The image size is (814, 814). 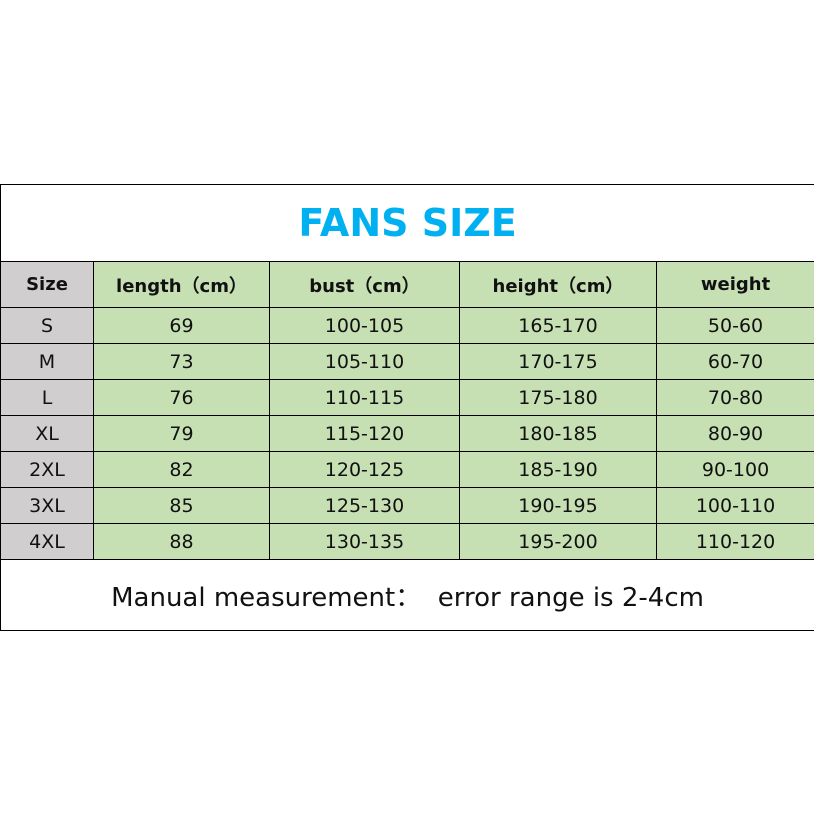 What do you see at coordinates (734, 433) in the screenshot?
I see `table-cell: 80-90` at bounding box center [734, 433].